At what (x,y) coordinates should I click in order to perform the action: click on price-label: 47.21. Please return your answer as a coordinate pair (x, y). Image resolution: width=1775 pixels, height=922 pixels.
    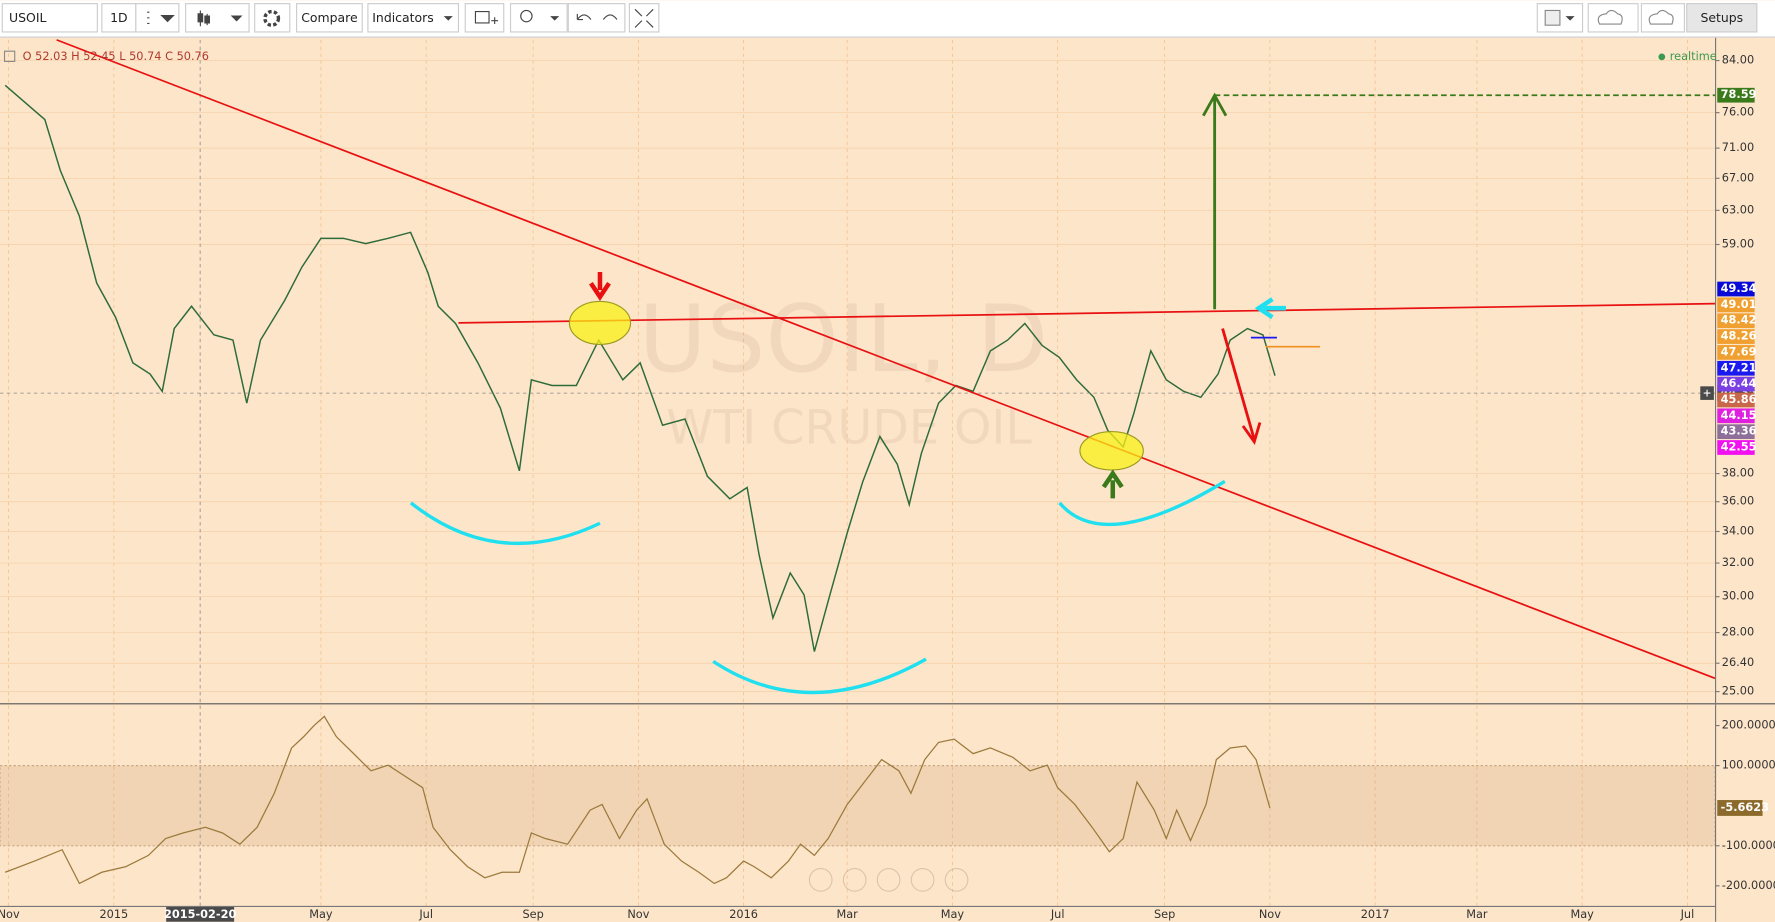
    Looking at the image, I should click on (1739, 367).